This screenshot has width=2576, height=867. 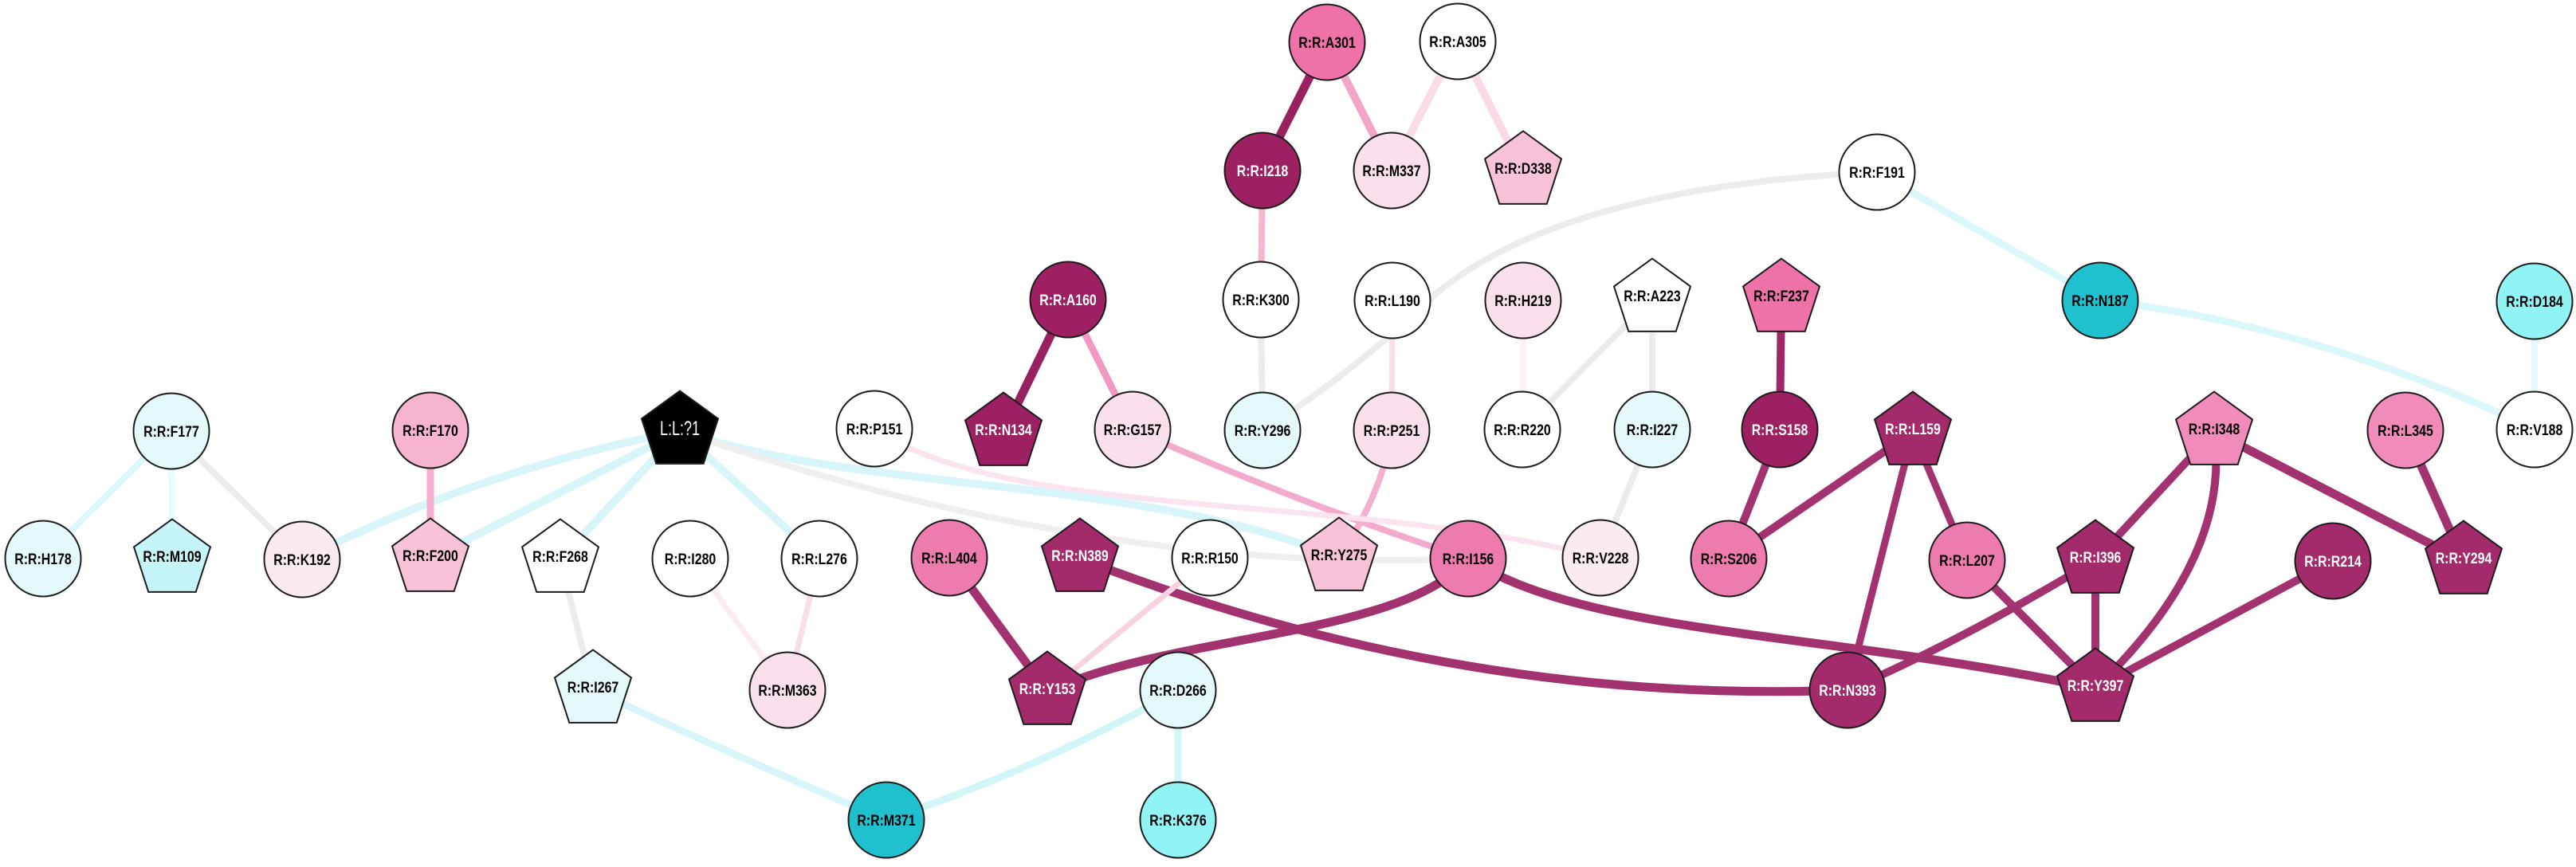 I want to click on svg-text: R:R:D266, so click(x=1178, y=691).